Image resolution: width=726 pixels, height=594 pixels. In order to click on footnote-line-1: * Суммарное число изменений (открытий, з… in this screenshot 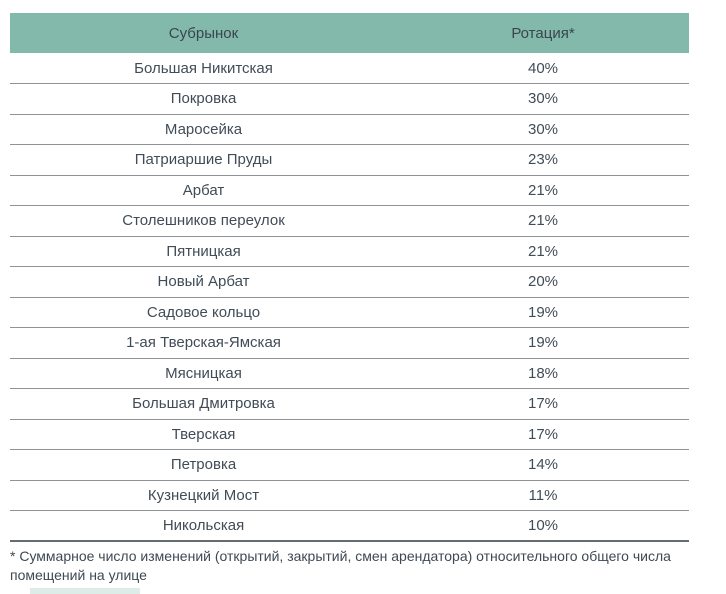, I will do `click(340, 556)`.